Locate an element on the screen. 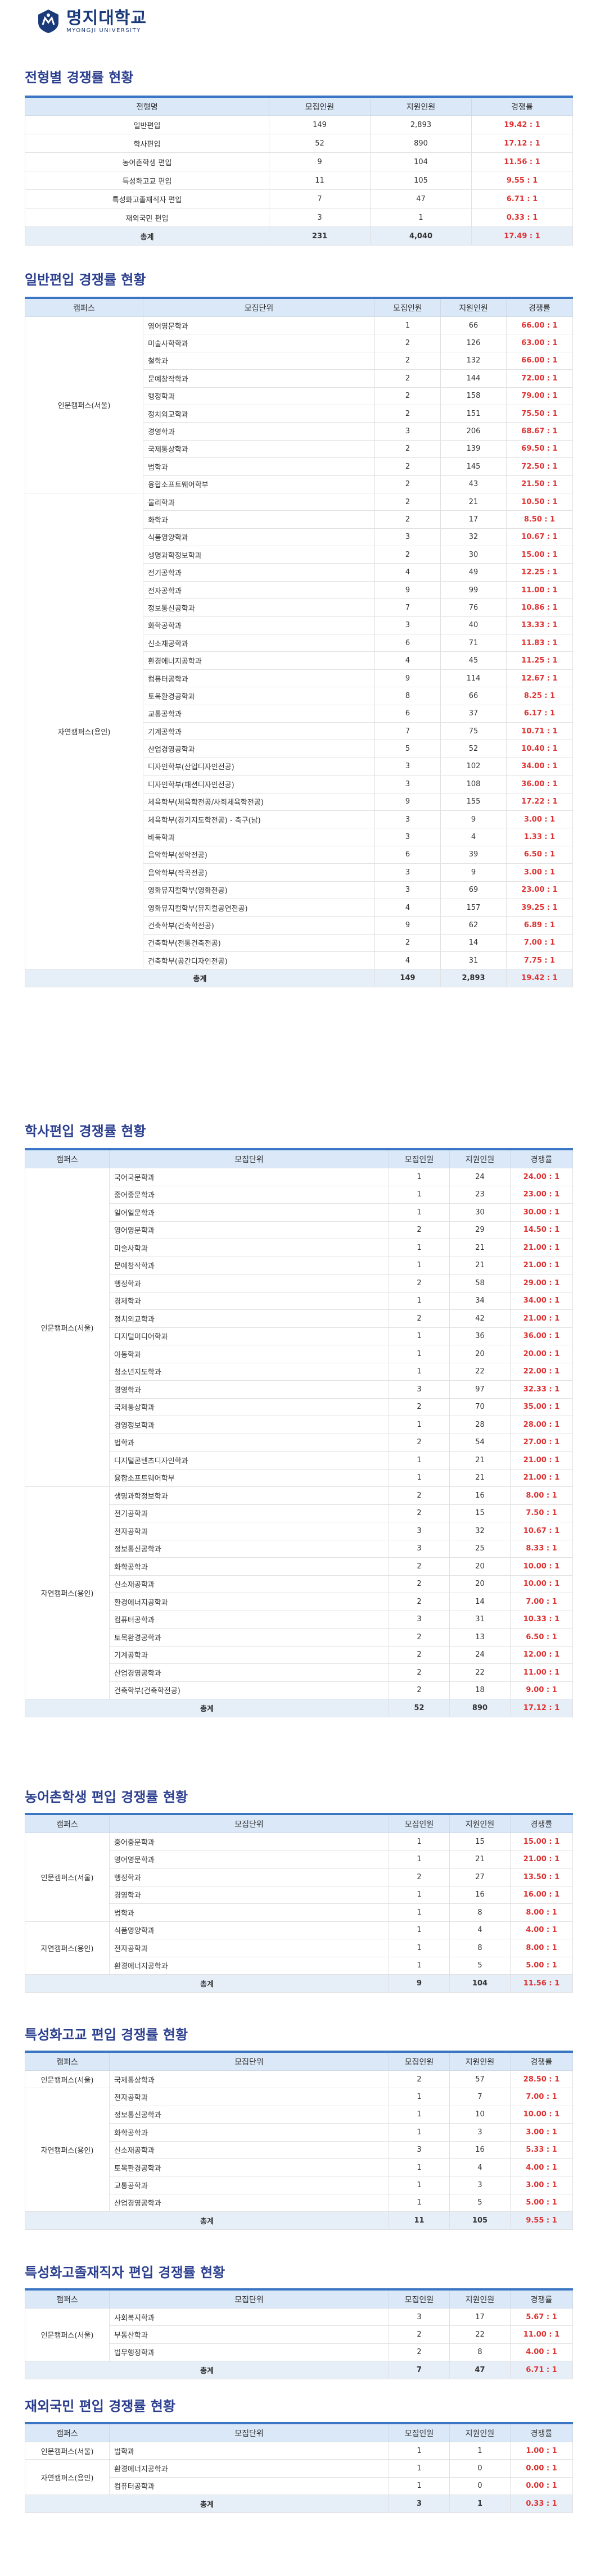 This screenshot has height=2576, width=596. table-row: 식품영양학과 3 32 10.67 : 1 is located at coordinates (299, 537).